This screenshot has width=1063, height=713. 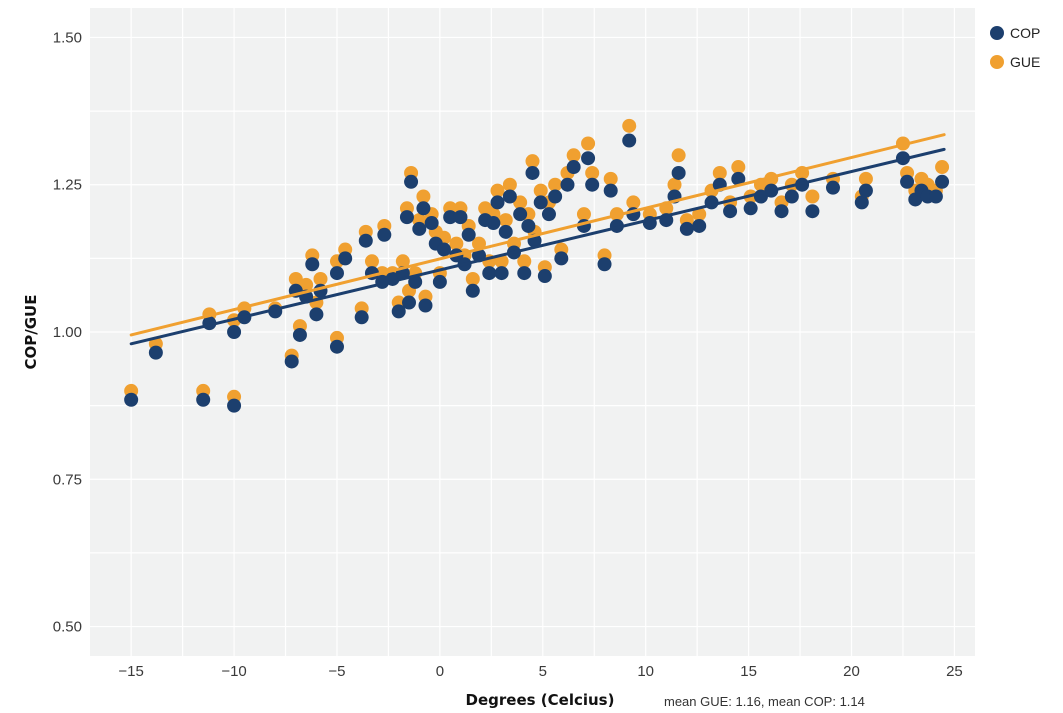 What do you see at coordinates (336, 671) in the screenshot?
I see `x-tick-label: −5` at bounding box center [336, 671].